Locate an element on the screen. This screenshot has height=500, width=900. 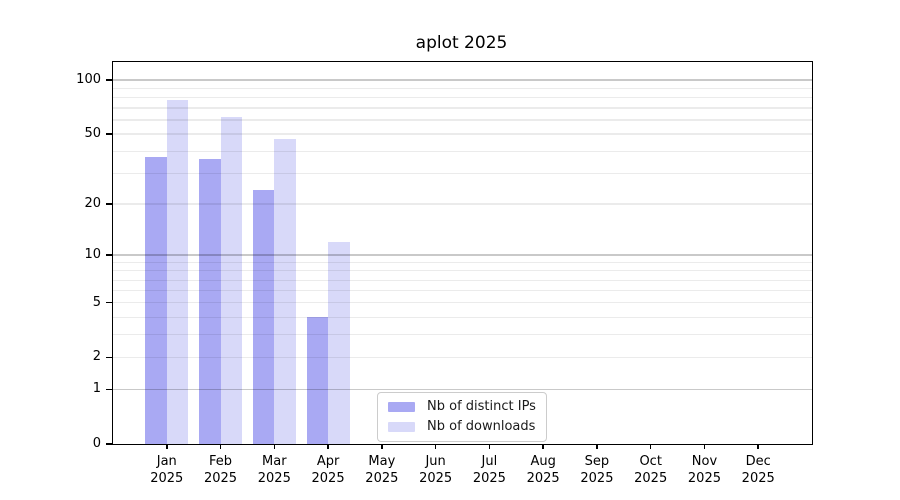
legend-label-distinct-ips: Nb of distinct IPs is located at coordinates (481, 406).